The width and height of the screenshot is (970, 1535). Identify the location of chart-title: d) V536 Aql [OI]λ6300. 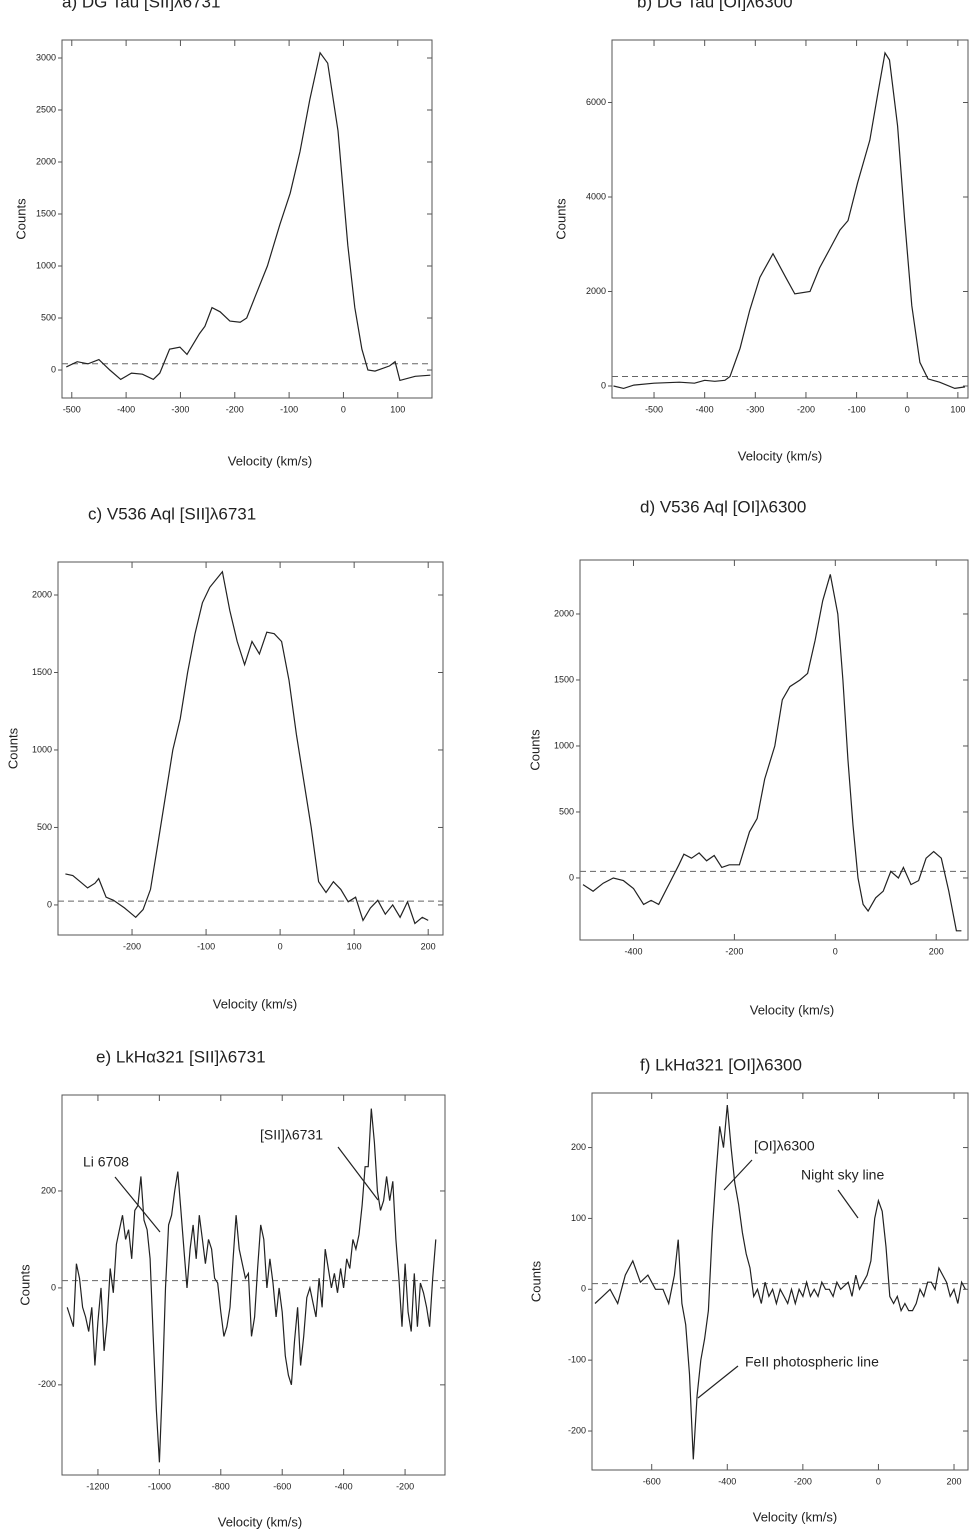
(723, 506).